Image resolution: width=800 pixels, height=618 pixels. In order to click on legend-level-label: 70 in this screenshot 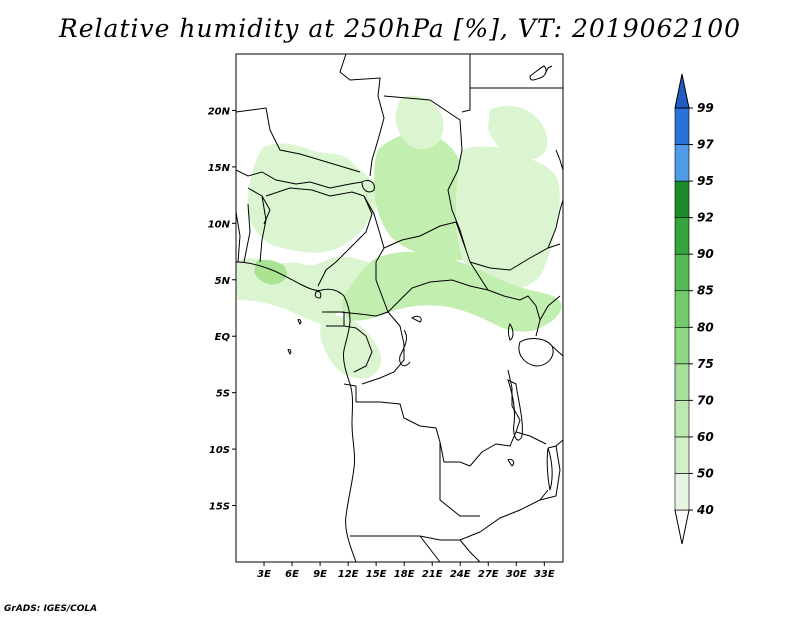, I will do `click(705, 400)`.